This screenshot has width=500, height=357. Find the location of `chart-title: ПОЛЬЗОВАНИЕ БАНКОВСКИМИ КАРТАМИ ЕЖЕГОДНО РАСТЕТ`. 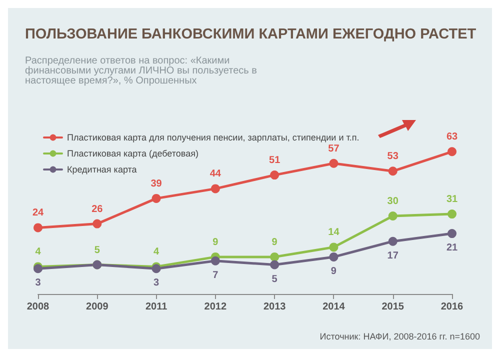

chart-title: ПОЛЬЗОВАНИЕ БАНКОВСКИМИ КАРТАМИ ЕЖЕГОДНО РАСТЕТ is located at coordinates (250, 34).